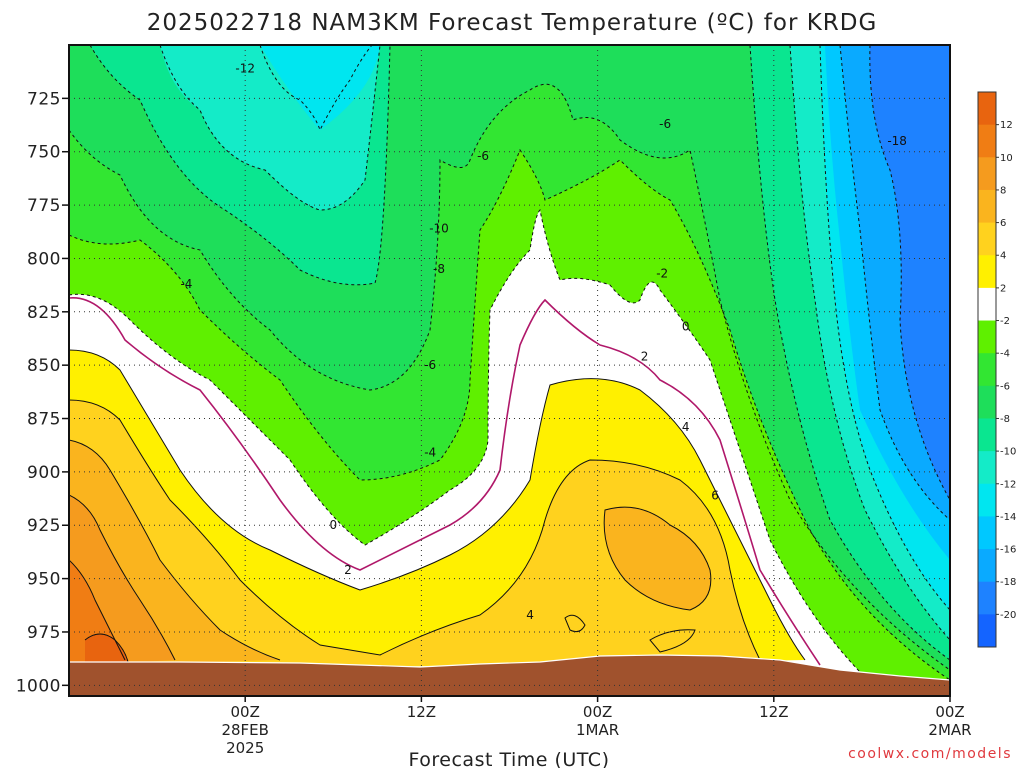  Describe the element at coordinates (44, 633) in the screenshot. I see `y-tick-label: 975` at that location.